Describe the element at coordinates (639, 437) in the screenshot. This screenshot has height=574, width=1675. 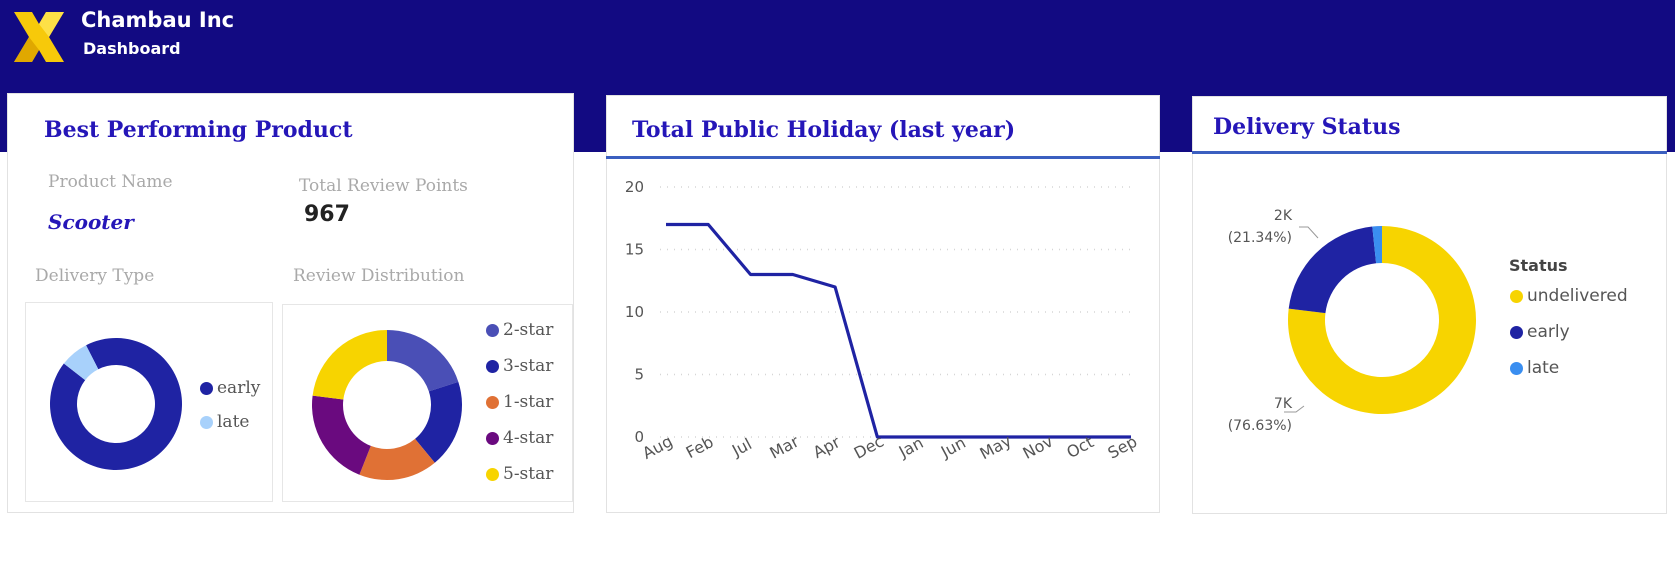
I see `y-tick-label: 0` at that location.